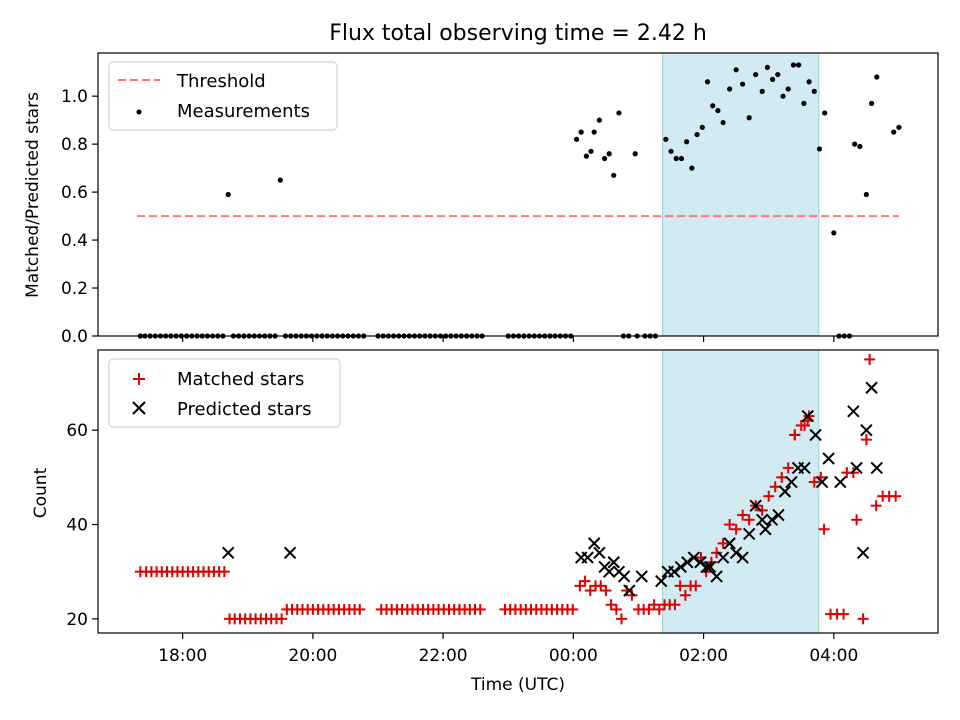 The width and height of the screenshot is (960, 720). Describe the element at coordinates (74, 97) in the screenshot. I see `y-tick-label: 1.0` at that location.